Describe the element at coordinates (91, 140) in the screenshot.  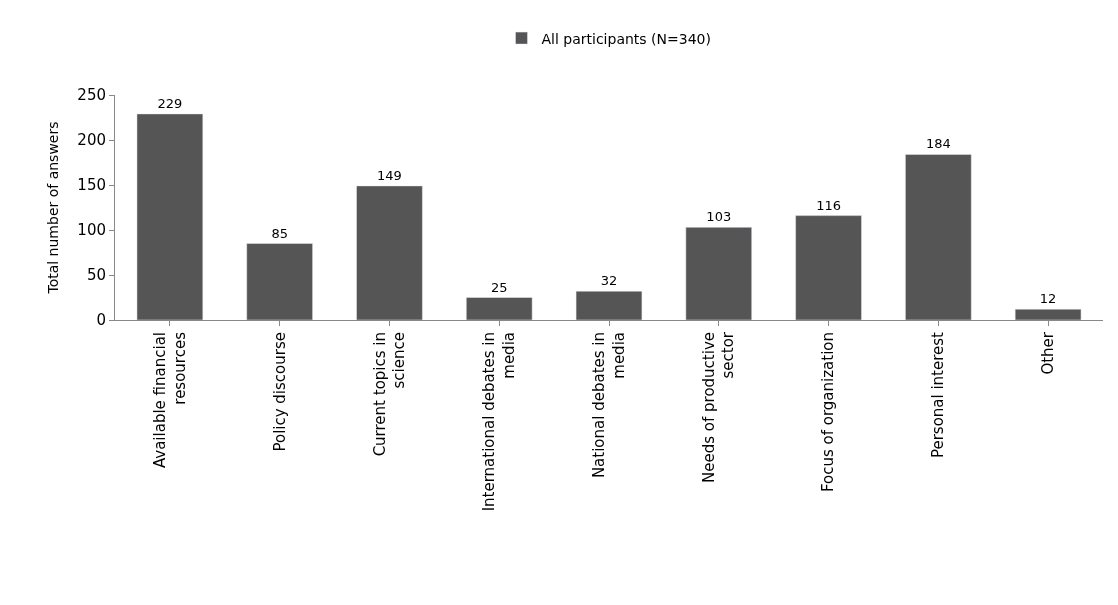
I see `y-tick-label: 200` at that location.